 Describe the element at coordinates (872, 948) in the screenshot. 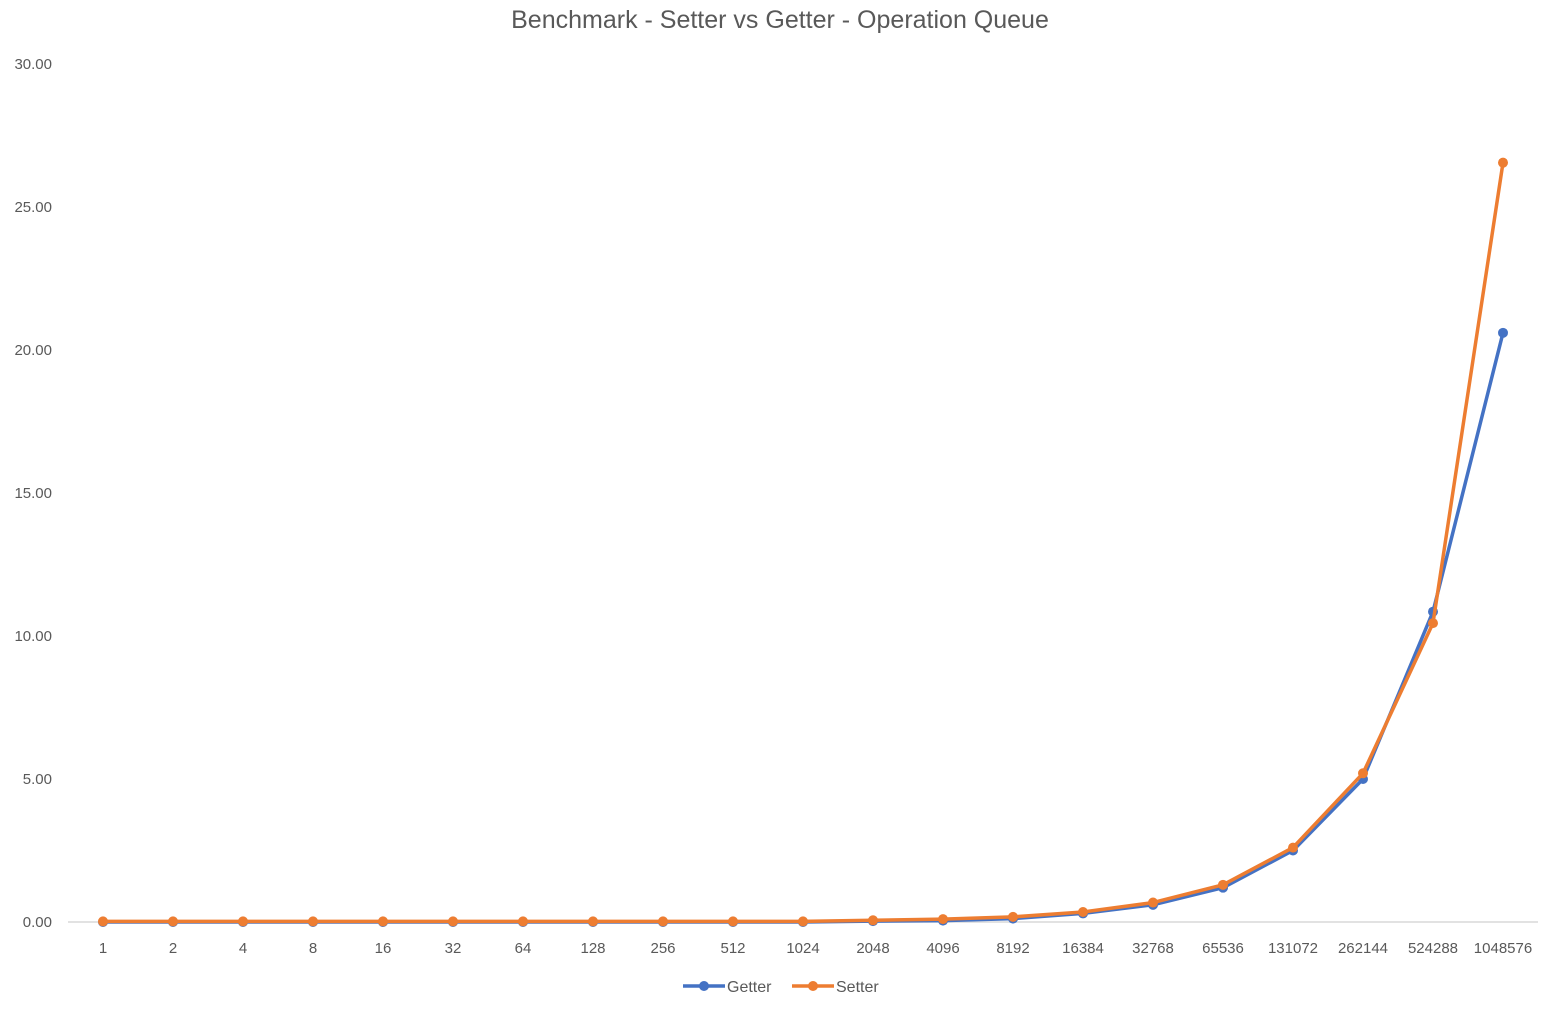

I see `x-tick-label: 2048` at that location.